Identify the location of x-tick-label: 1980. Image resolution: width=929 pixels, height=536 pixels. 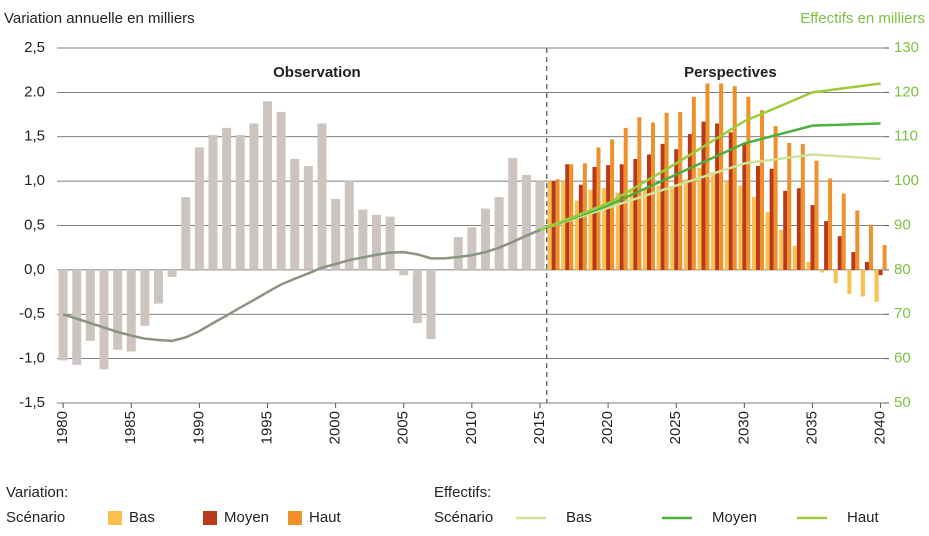
(62, 427).